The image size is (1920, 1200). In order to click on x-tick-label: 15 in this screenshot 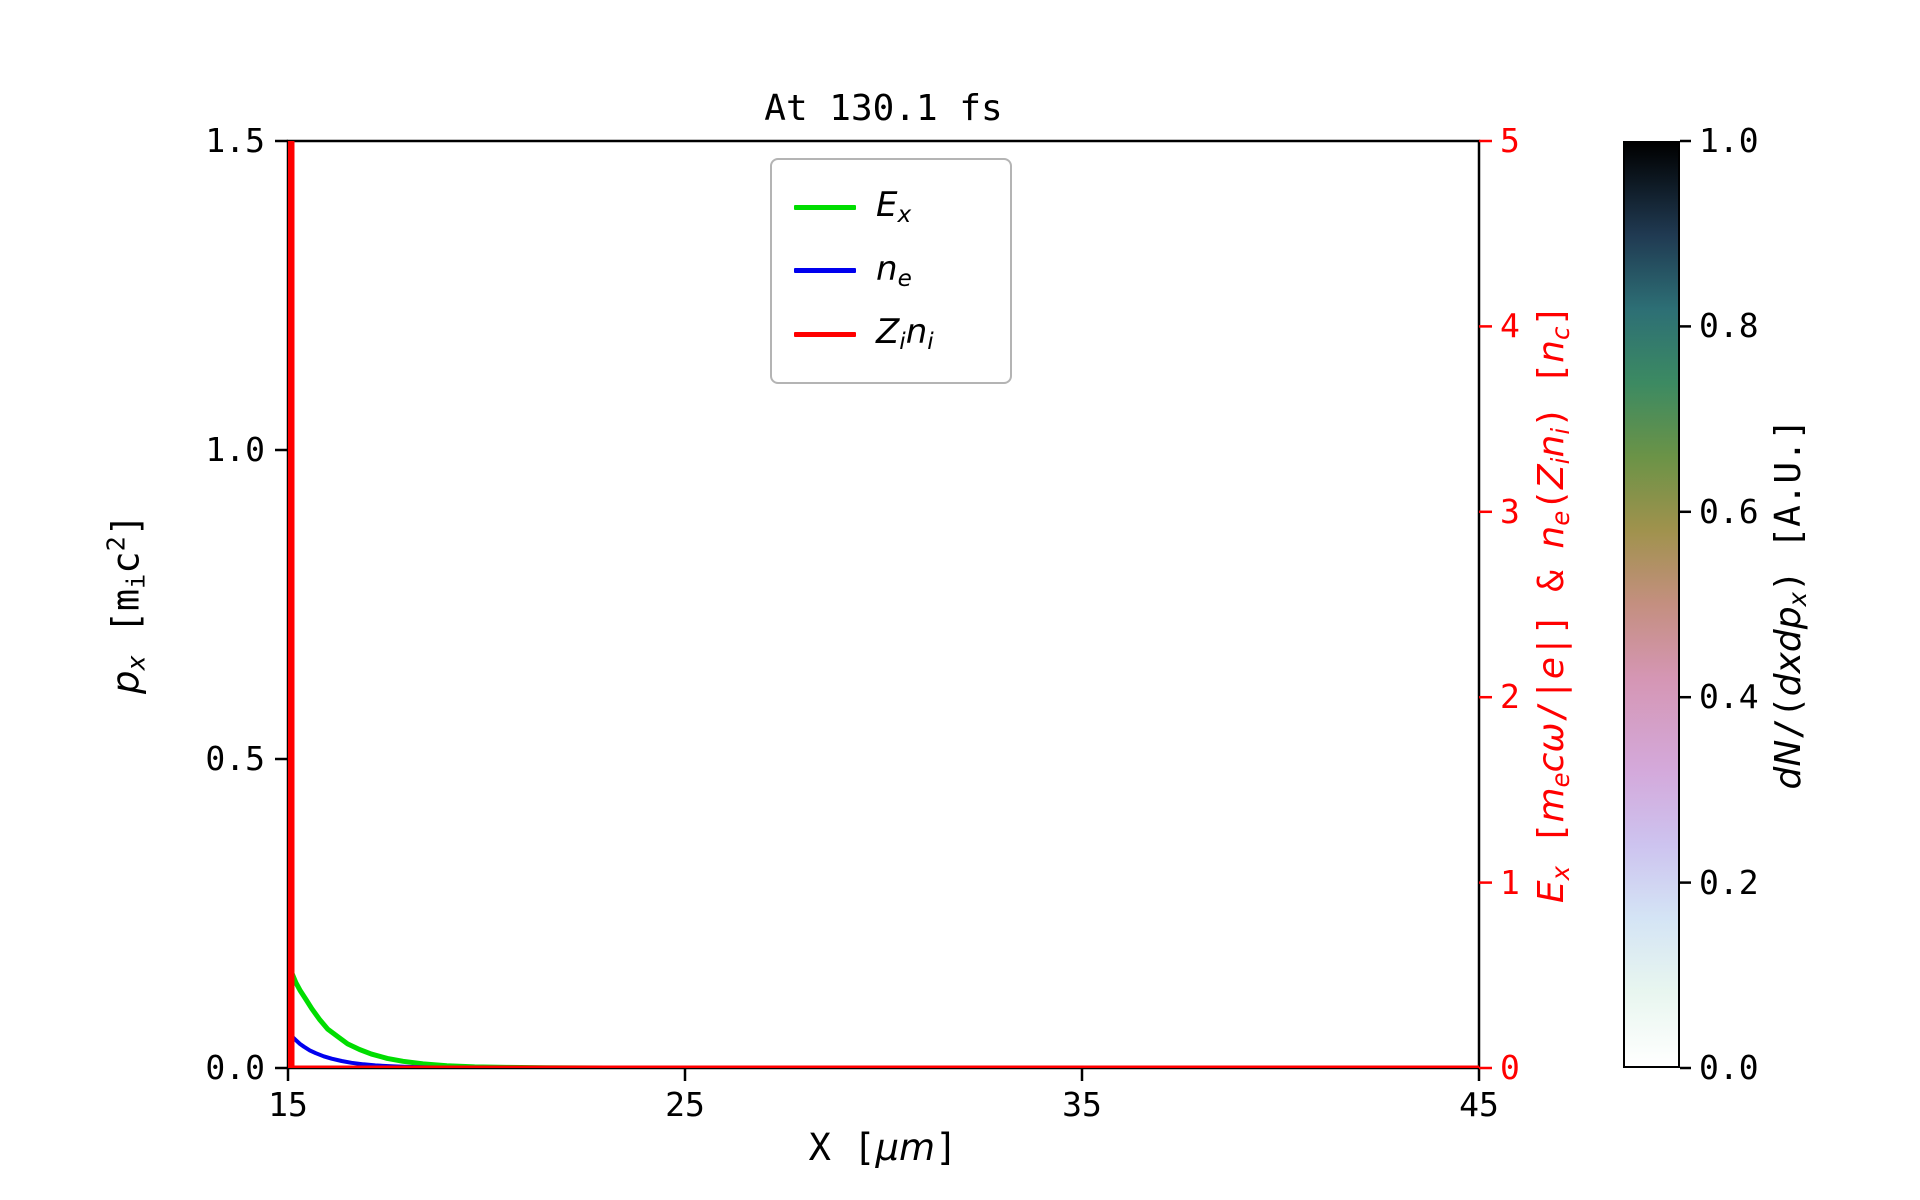, I will do `click(288, 1104)`.